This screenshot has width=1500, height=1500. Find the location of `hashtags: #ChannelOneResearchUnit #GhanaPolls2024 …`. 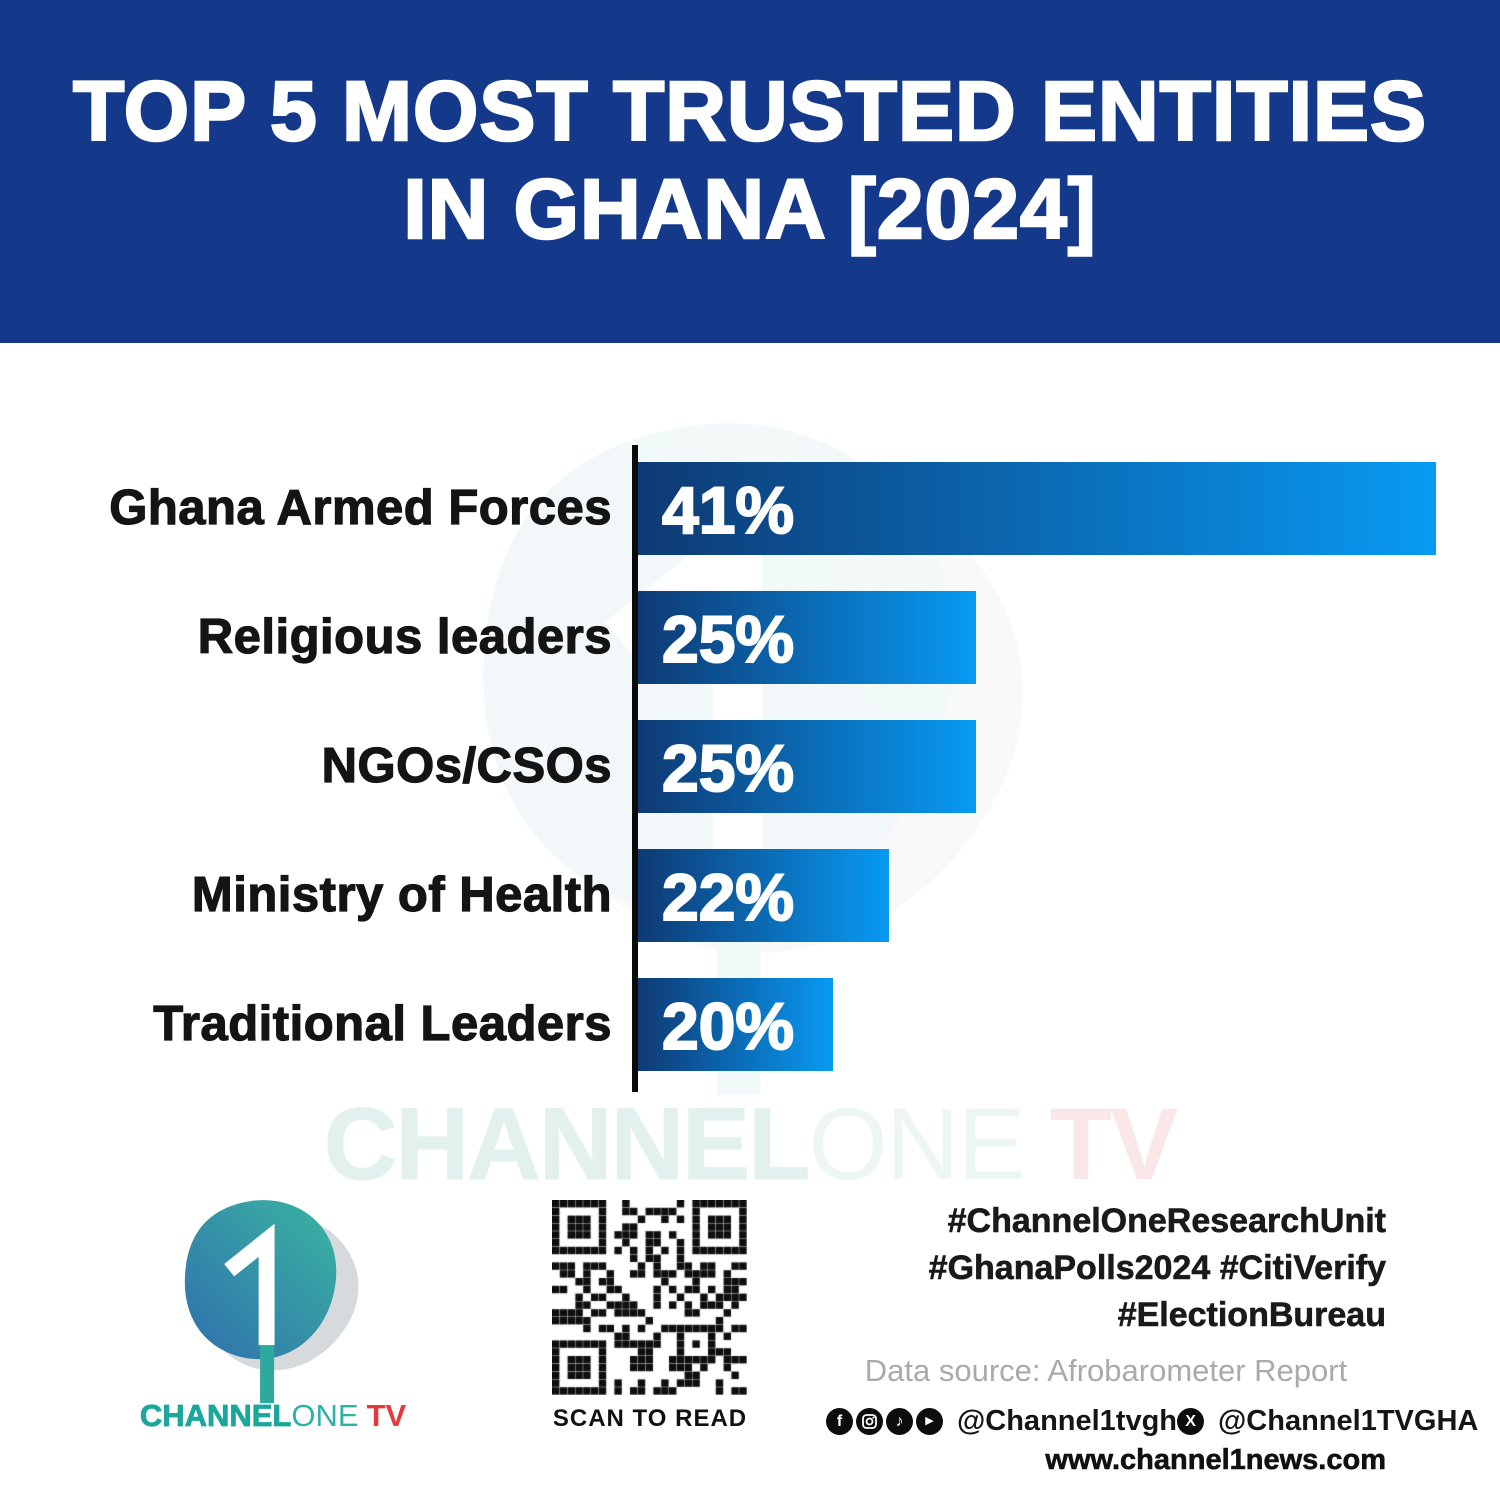

hashtags: #ChannelOneResearchUnit #GhanaPolls2024 … is located at coordinates (1106, 1268).